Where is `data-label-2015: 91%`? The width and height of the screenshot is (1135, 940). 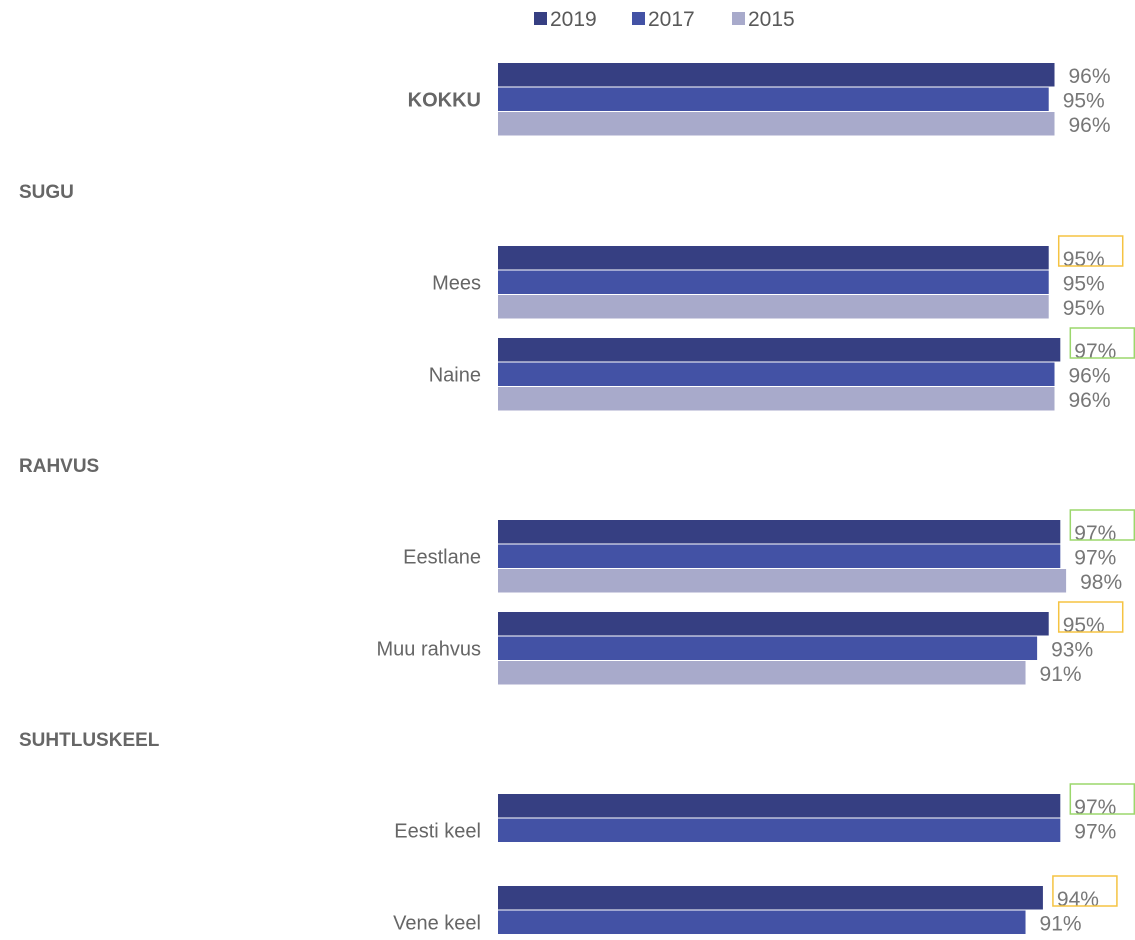 data-label-2015: 91% is located at coordinates (1061, 674).